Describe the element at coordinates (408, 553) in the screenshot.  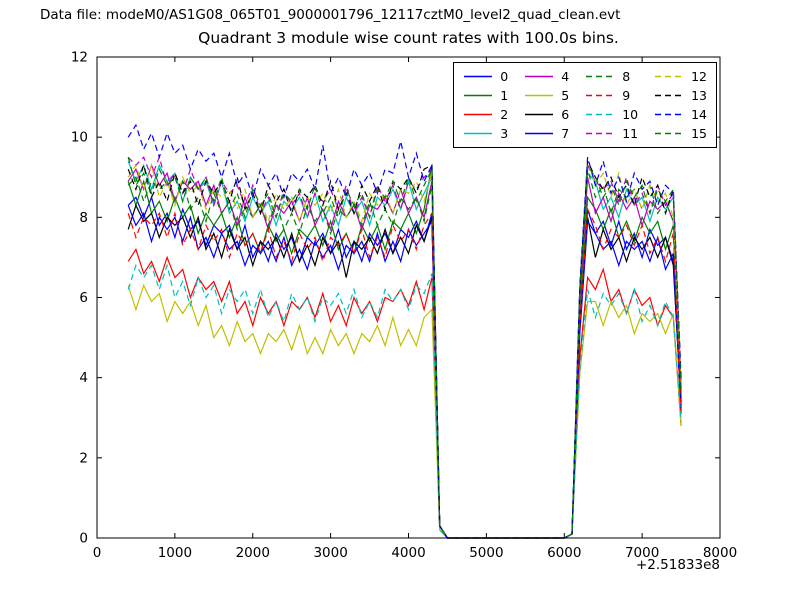
I see `x-tick-label: 4000` at that location.